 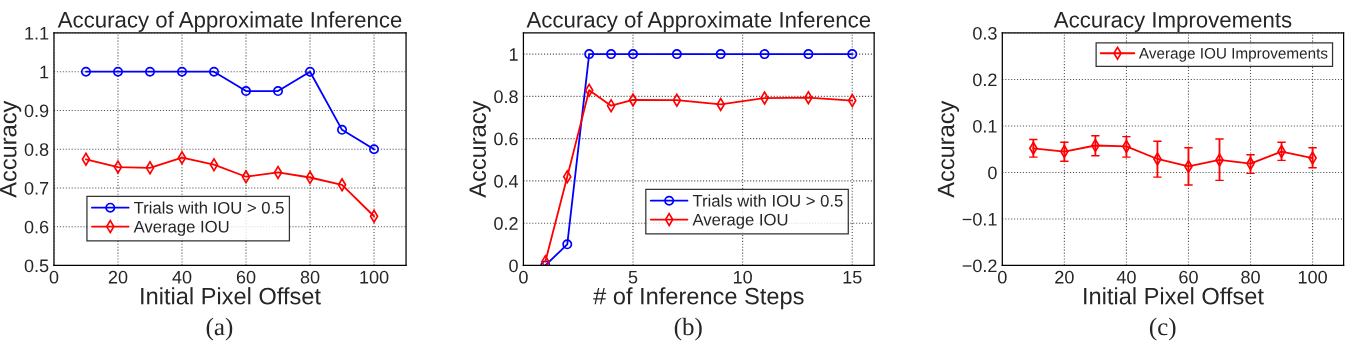 I want to click on y-tick-label: 0.1, so click(x=985, y=126).